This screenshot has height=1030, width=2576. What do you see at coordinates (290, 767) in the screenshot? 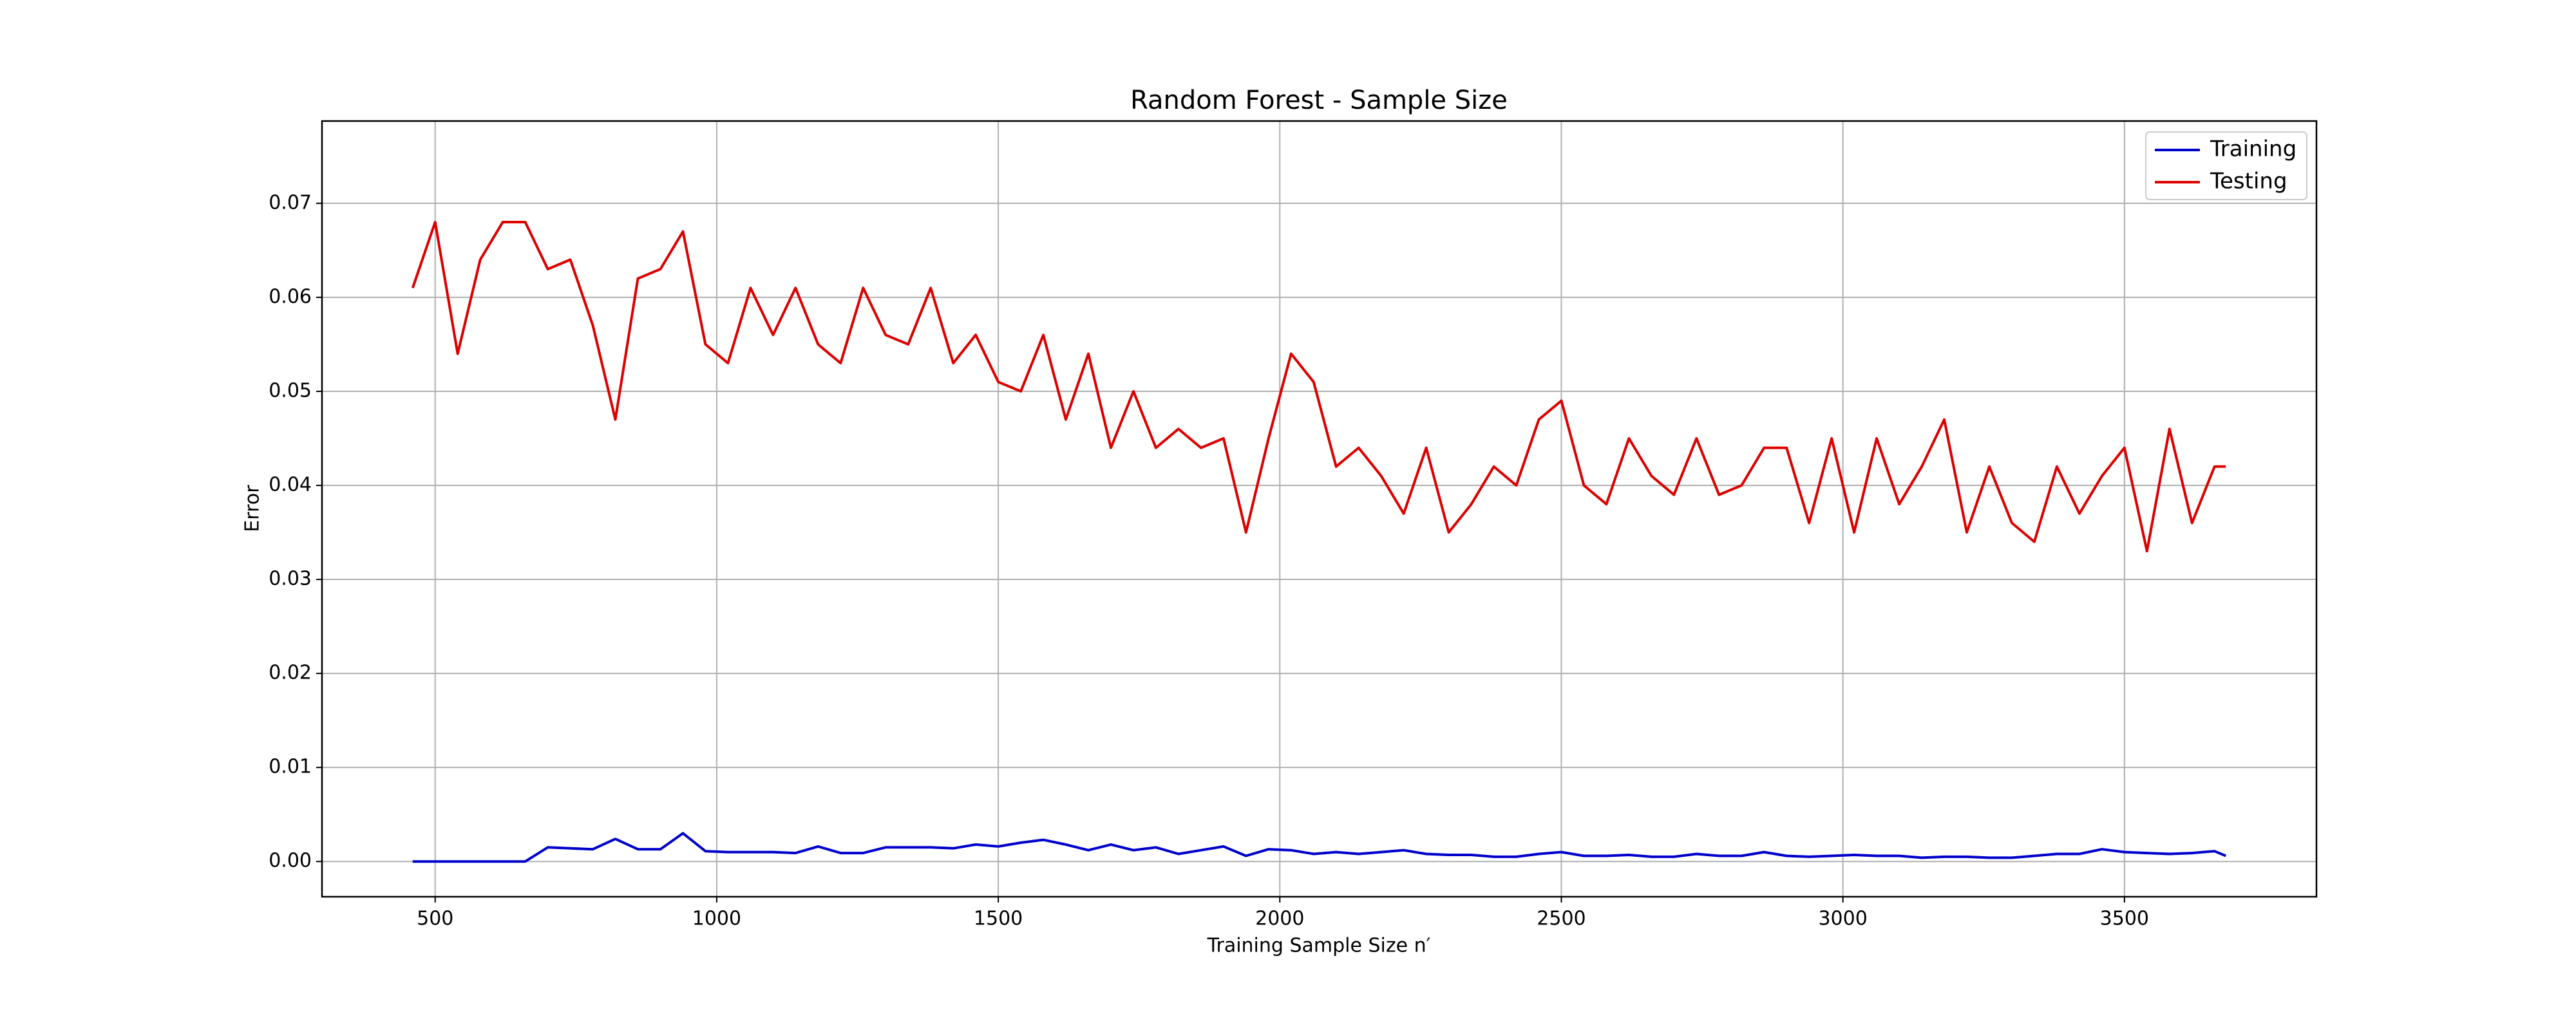
I see `y-tick-label: 0.01` at bounding box center [290, 767].